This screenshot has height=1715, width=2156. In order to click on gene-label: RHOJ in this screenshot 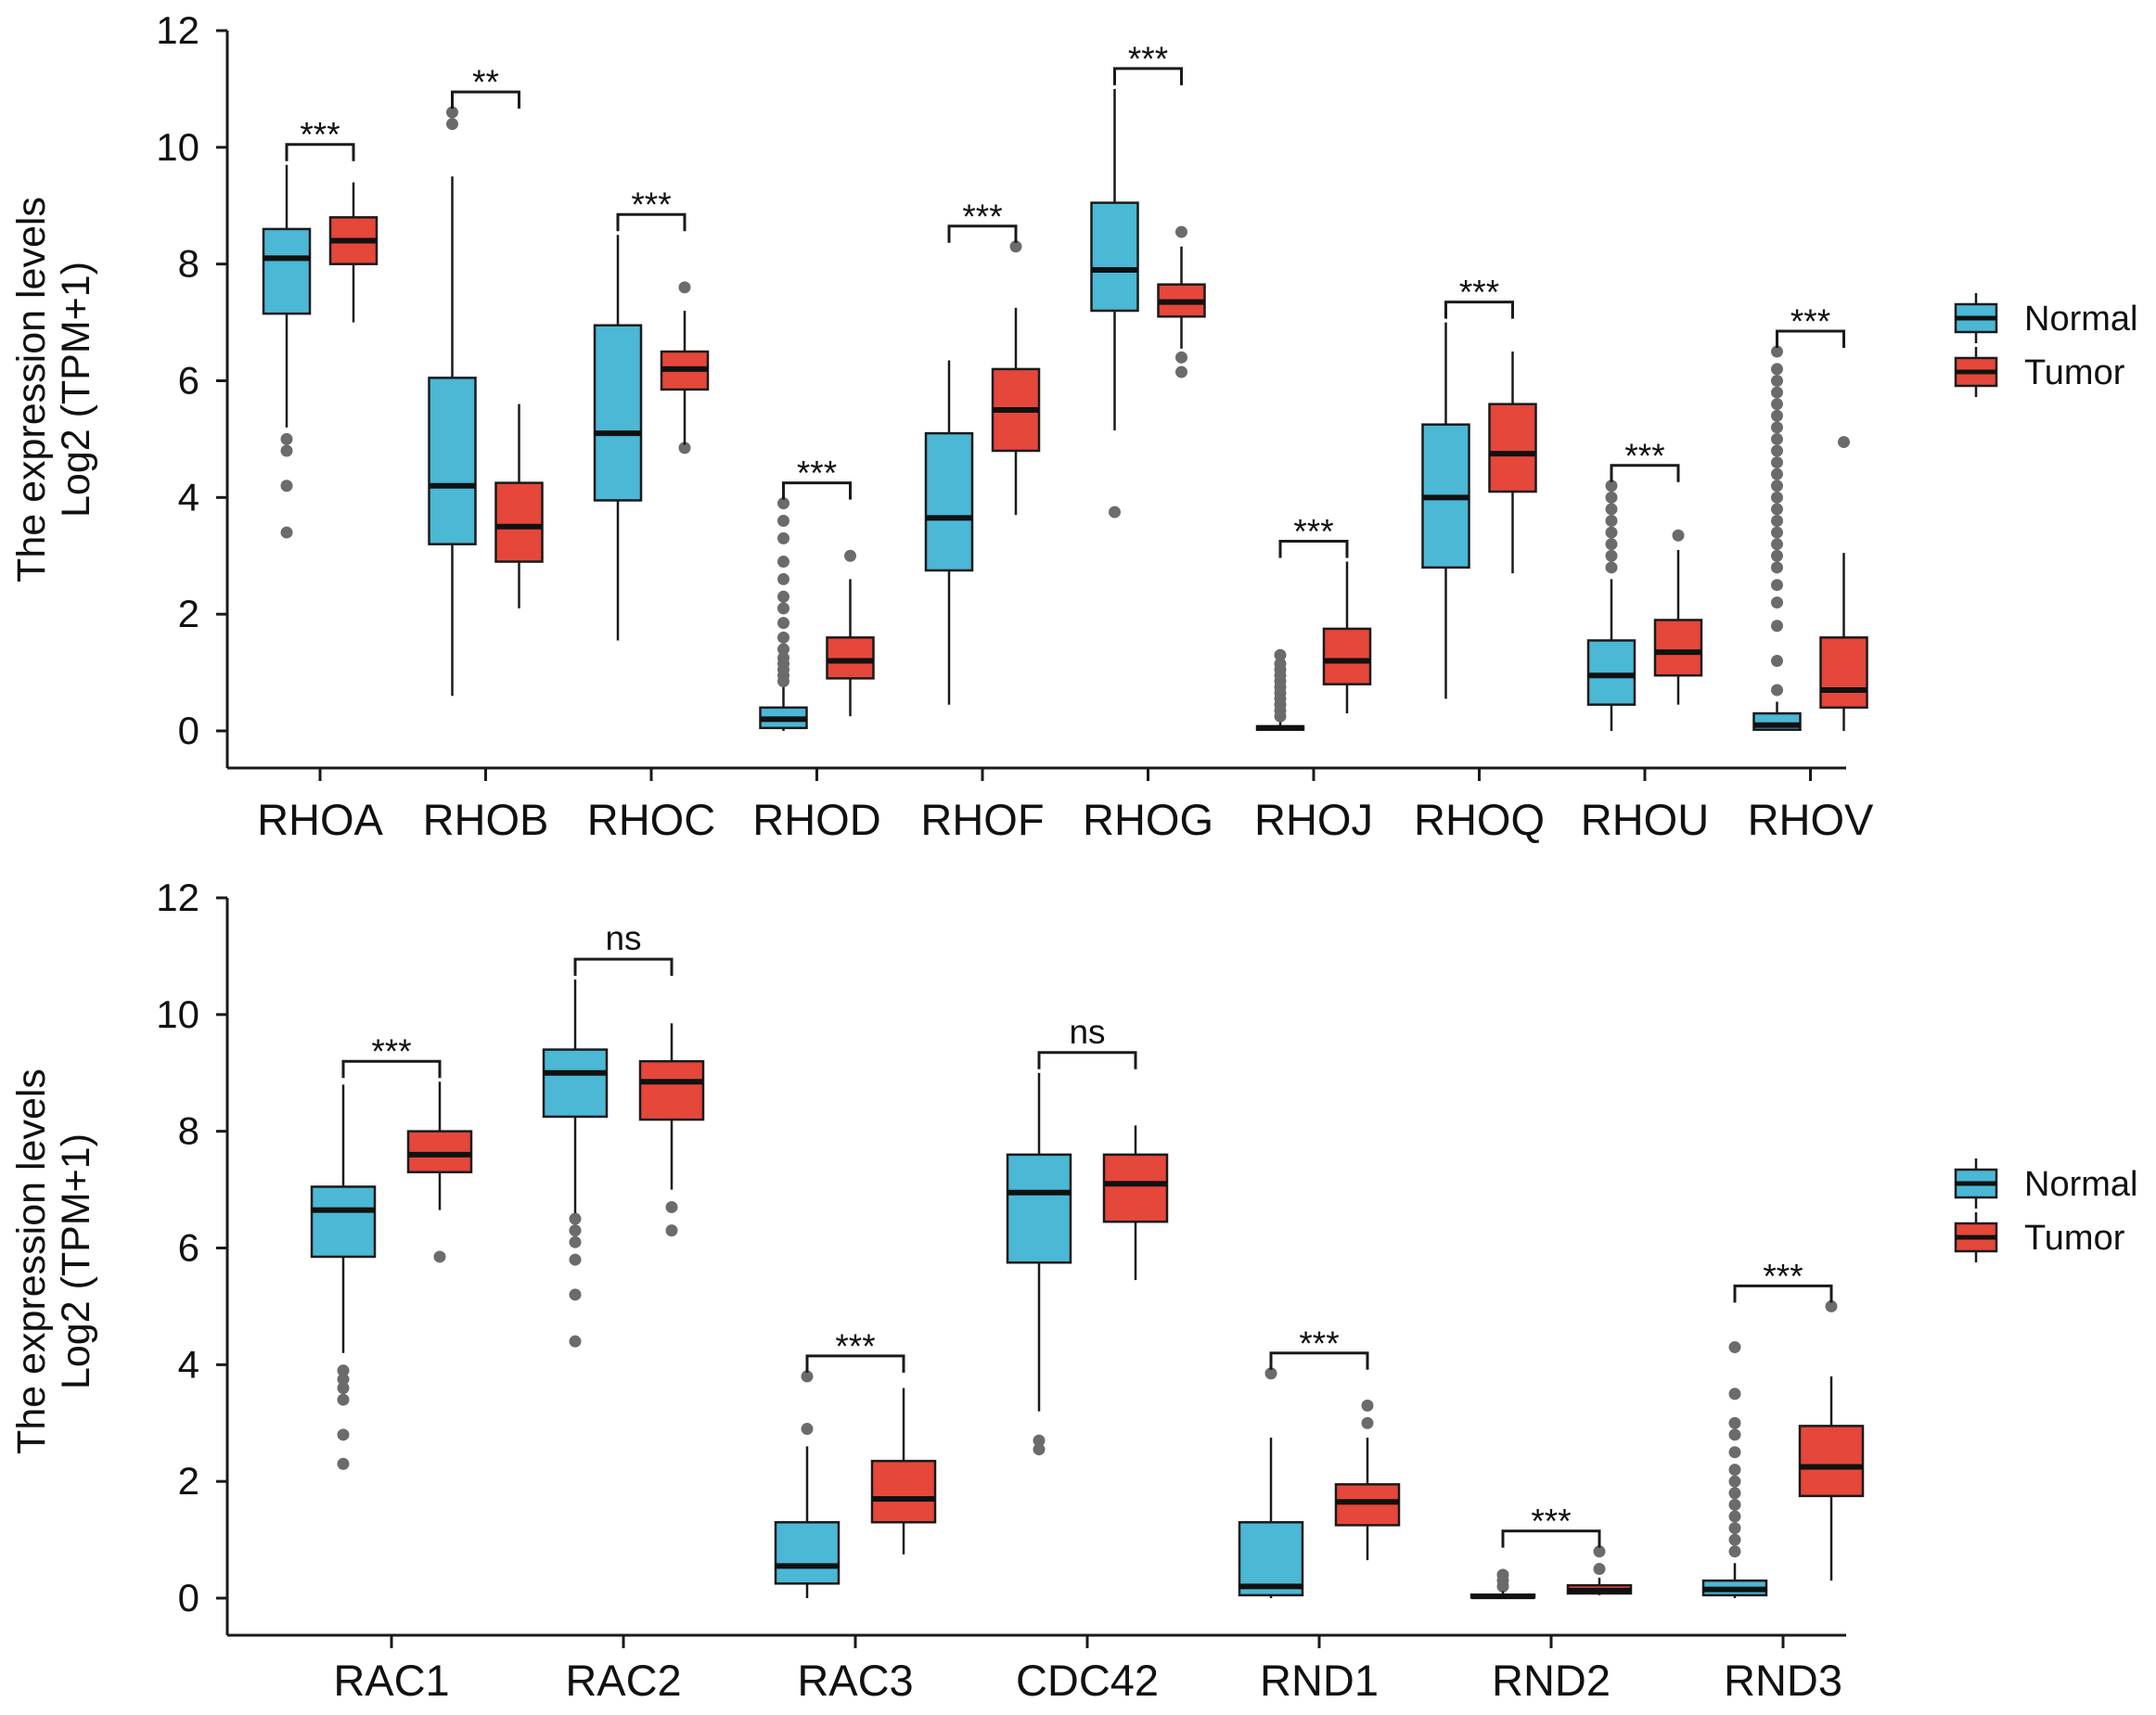, I will do `click(1313, 819)`.